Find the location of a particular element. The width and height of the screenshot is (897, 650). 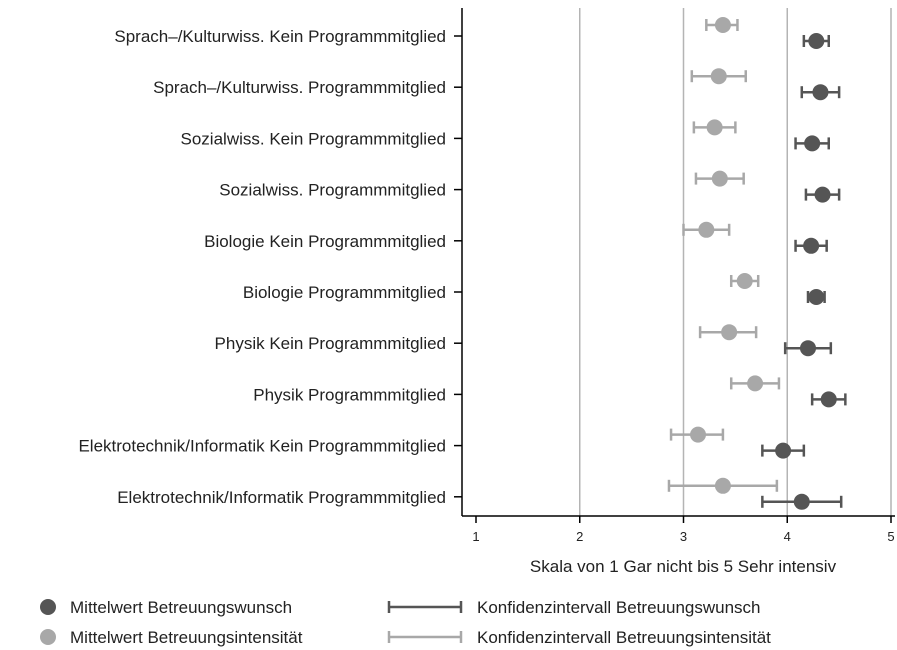

x-tick-label: 3 is located at coordinates (683, 536).